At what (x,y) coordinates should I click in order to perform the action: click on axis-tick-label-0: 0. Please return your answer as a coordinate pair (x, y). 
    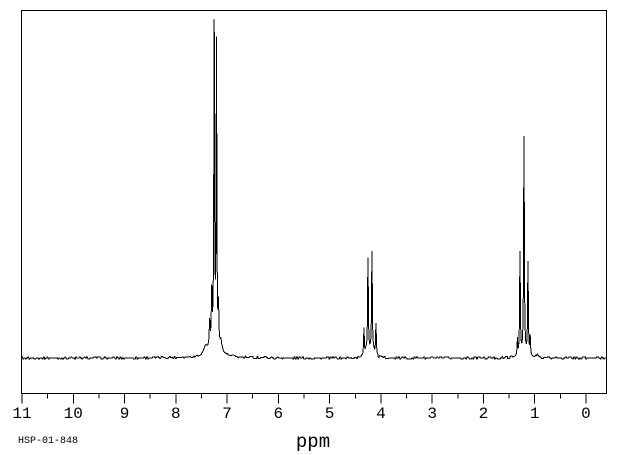
    Looking at the image, I should click on (586, 414).